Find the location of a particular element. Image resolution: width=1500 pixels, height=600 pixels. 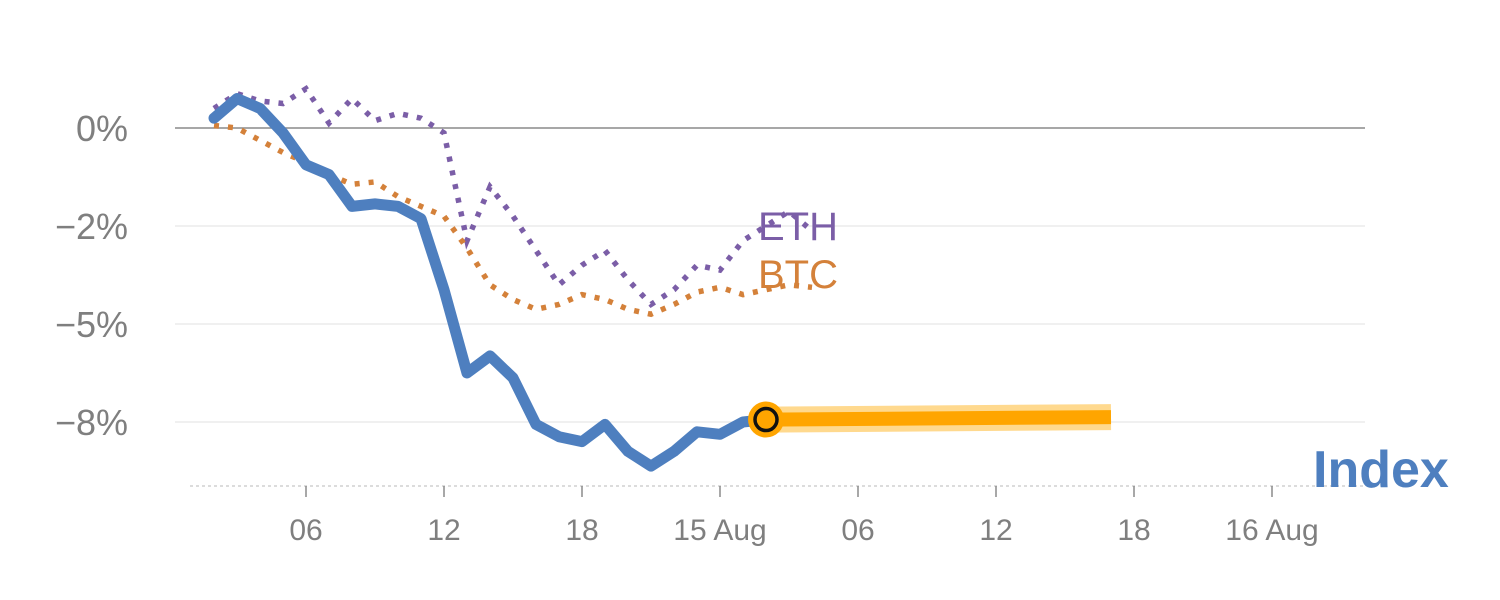

y-tick-label: −5% is located at coordinates (91, 324).